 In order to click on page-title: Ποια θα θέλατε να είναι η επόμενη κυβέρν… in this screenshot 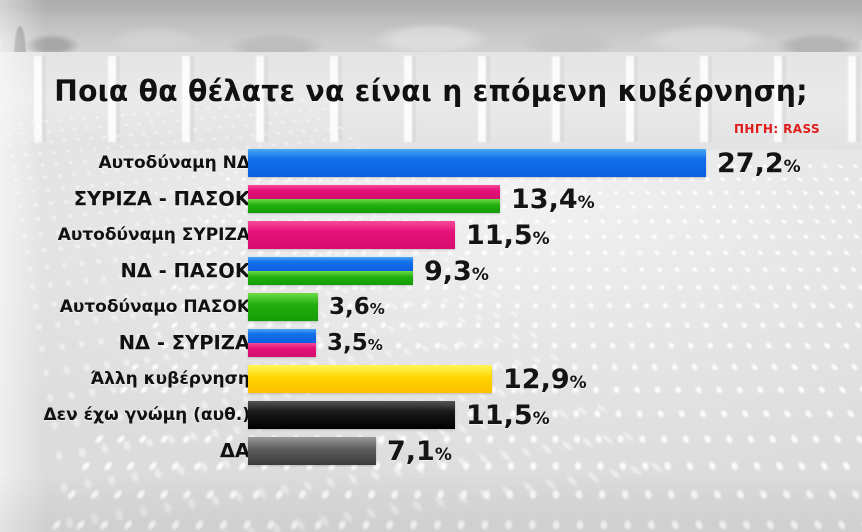, I will do `click(431, 91)`.